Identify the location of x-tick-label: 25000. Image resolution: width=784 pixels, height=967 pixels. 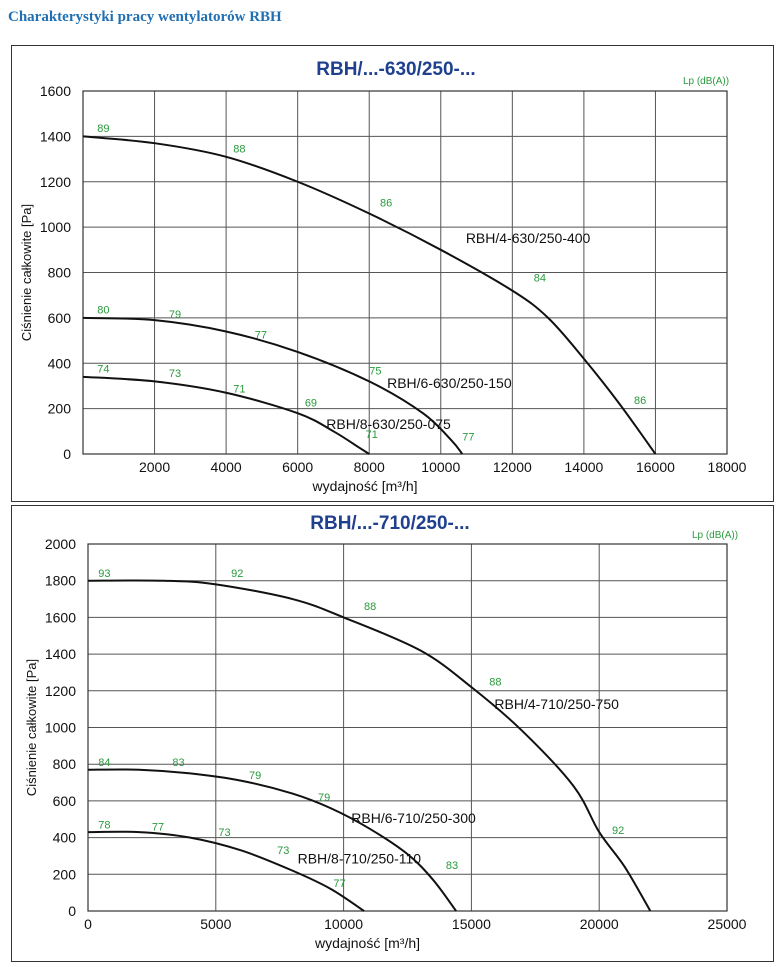
(727, 924).